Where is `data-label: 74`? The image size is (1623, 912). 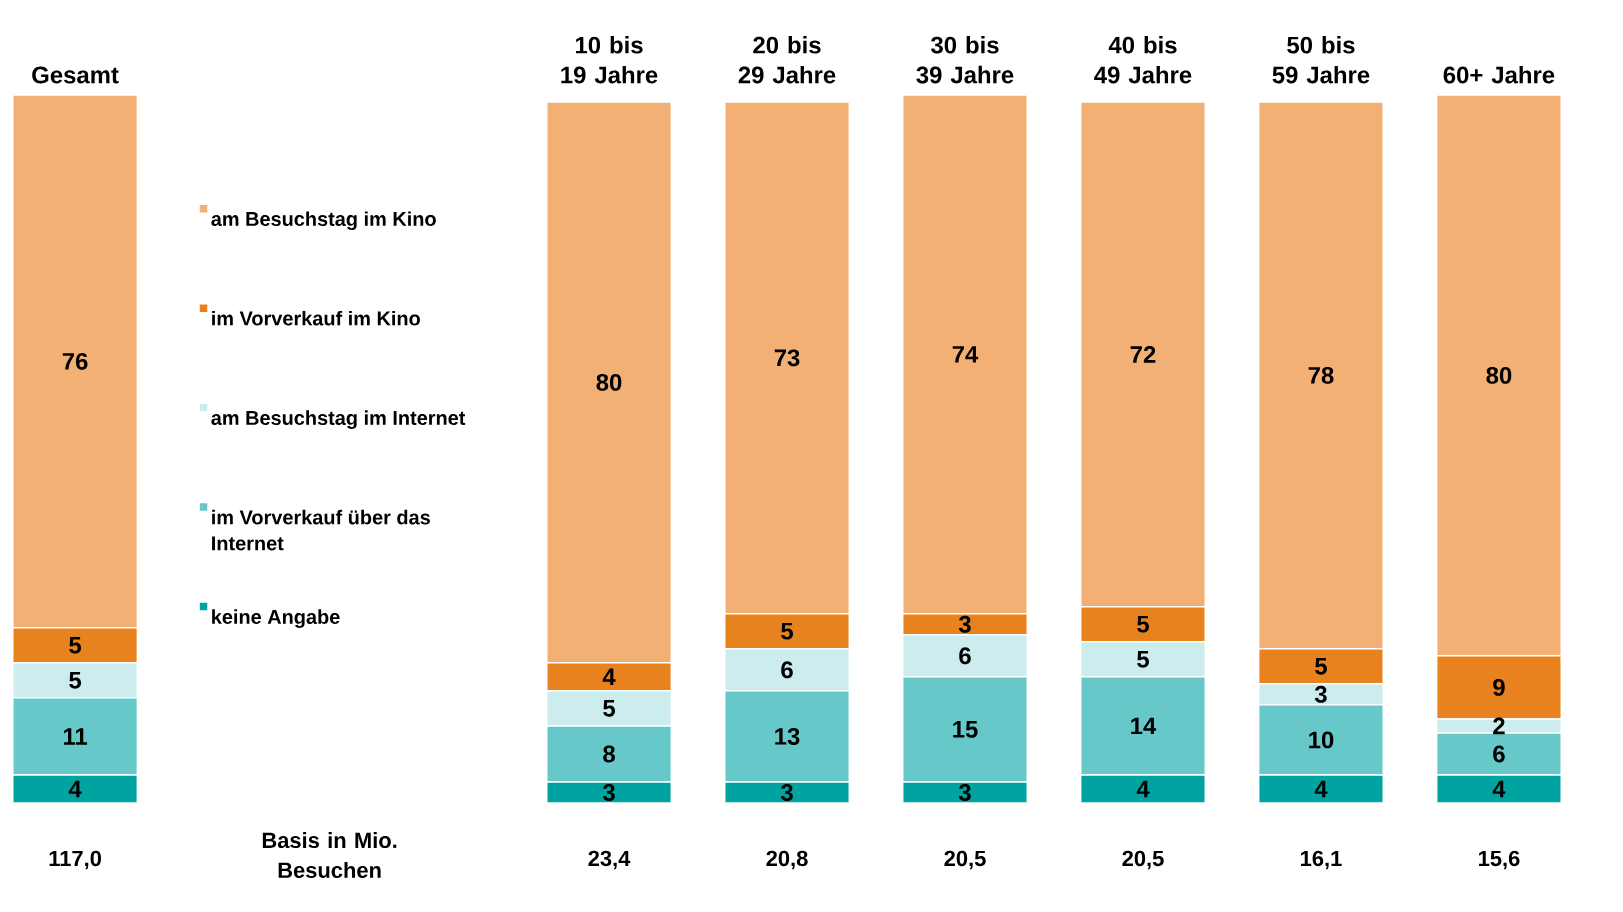 data-label: 74 is located at coordinates (965, 354).